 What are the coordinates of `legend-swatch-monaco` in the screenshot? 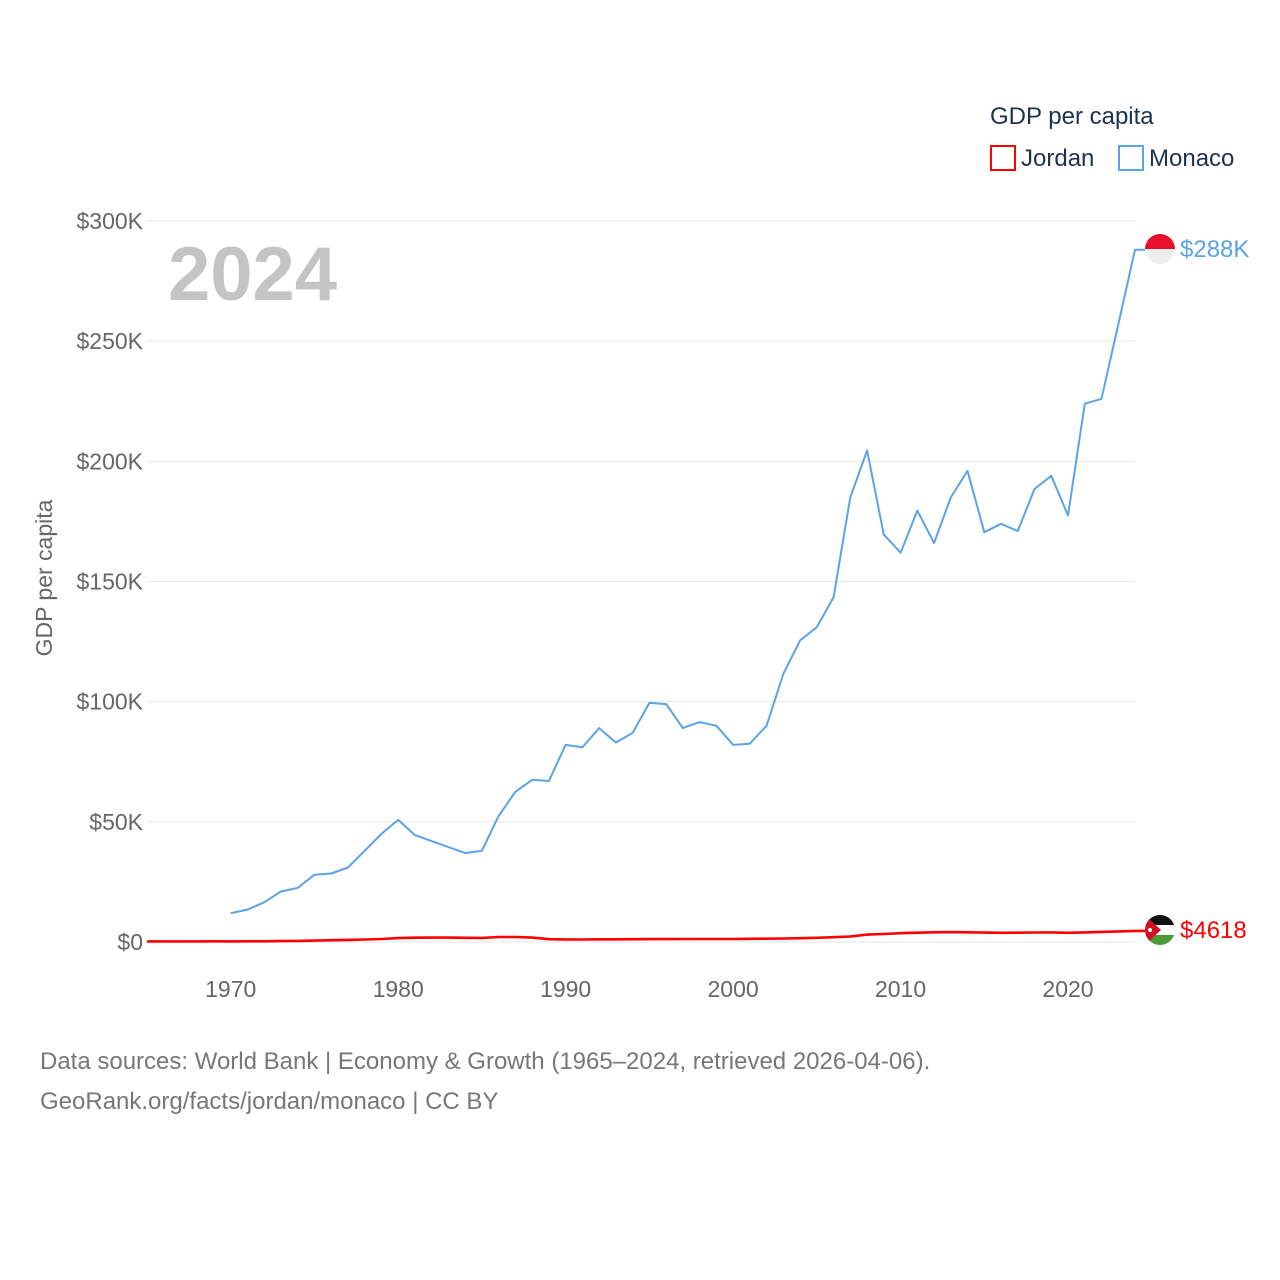 It's located at (1131, 158).